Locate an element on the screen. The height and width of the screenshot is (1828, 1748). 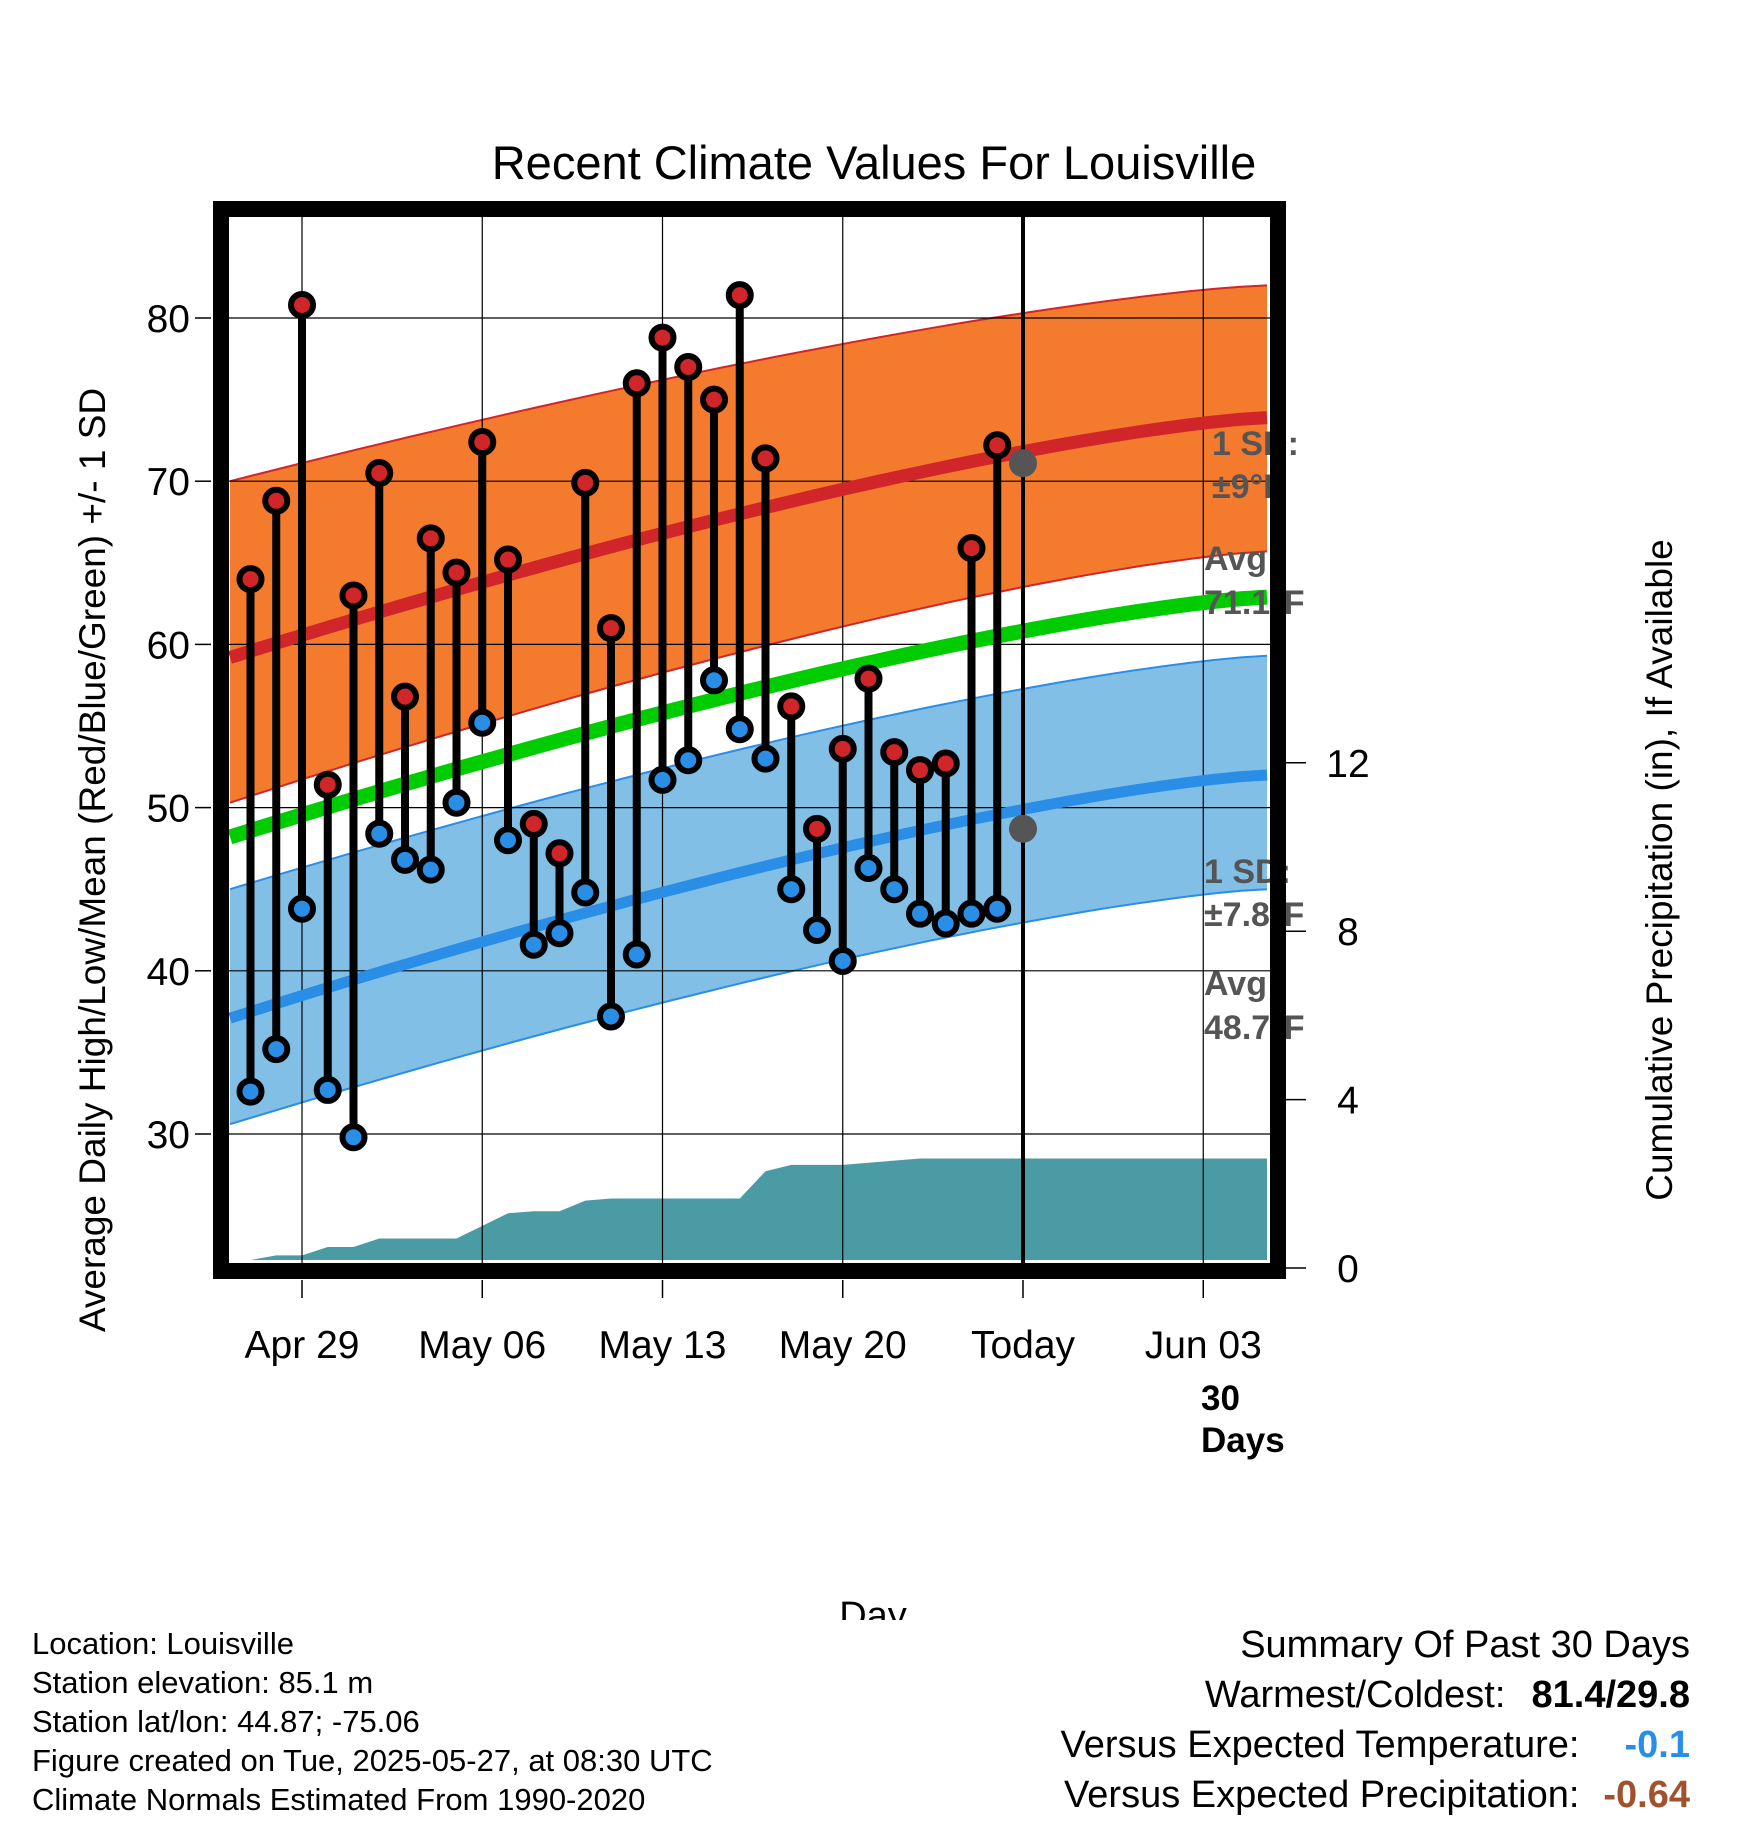
low-avg-value: 48.7°F is located at coordinates (1254, 1028).